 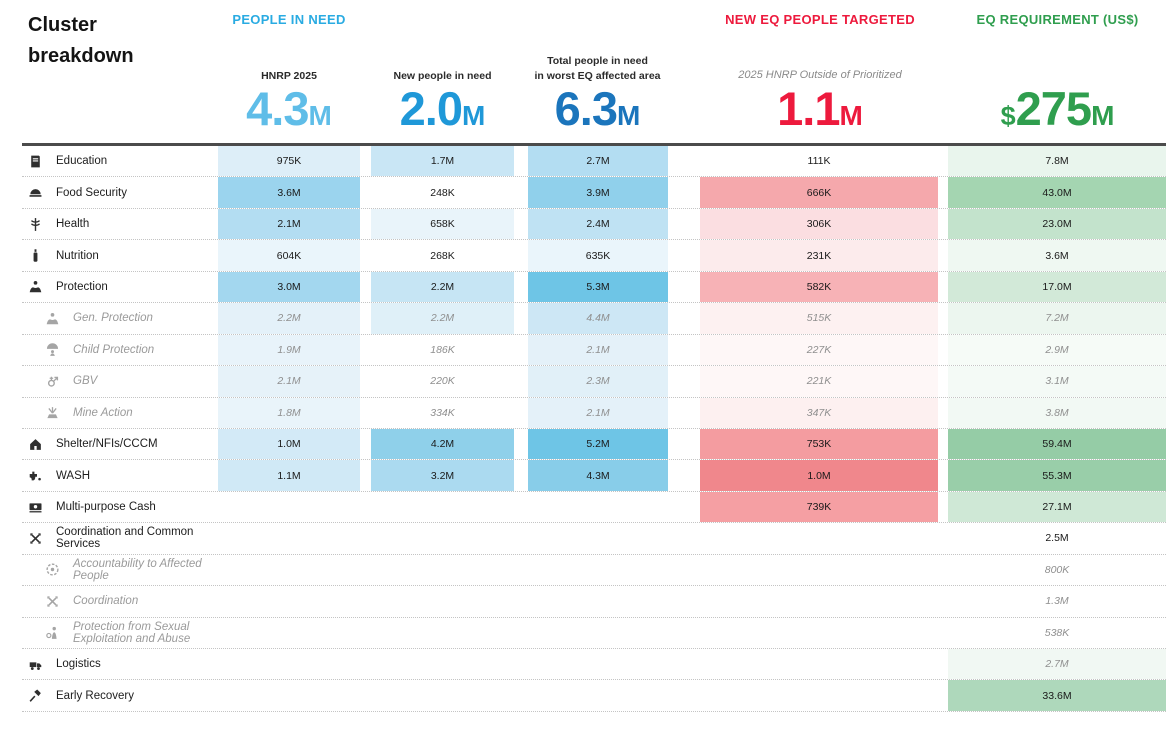 I want to click on eq-targeted-sublabel: 2025 HNRP Outside of Prioritized, so click(x=820, y=74).